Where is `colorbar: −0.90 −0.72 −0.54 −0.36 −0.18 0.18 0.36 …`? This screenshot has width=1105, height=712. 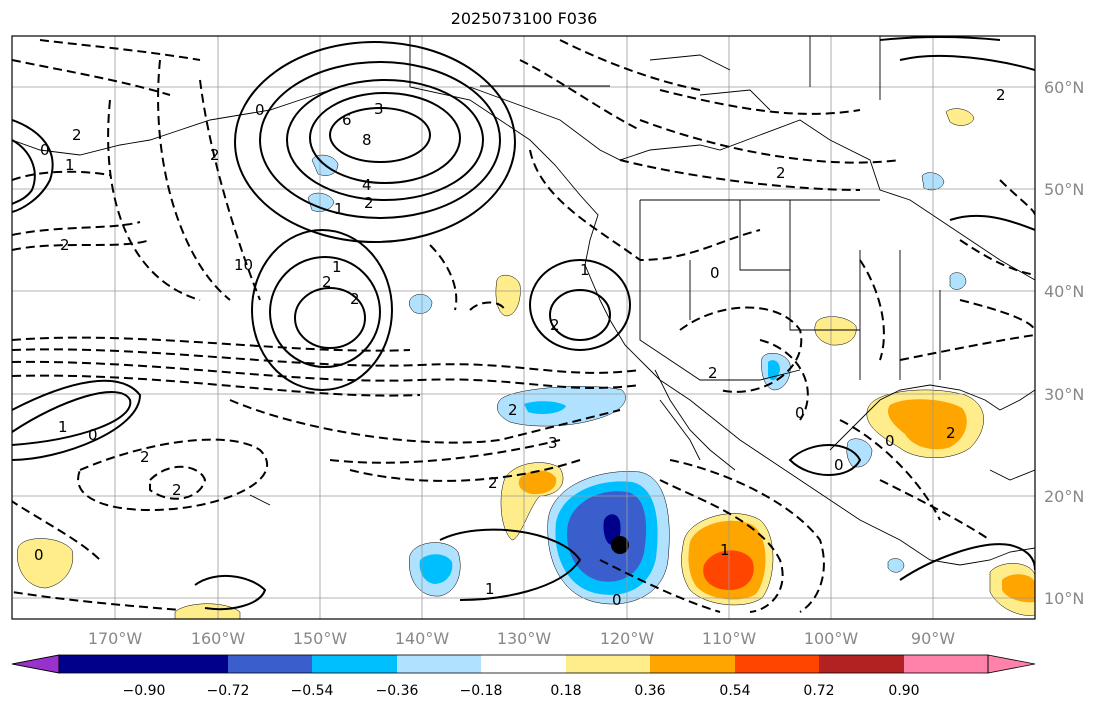
colorbar: −0.90 −0.72 −0.54 −0.36 −0.18 0.18 0.36 … is located at coordinates (523, 676).